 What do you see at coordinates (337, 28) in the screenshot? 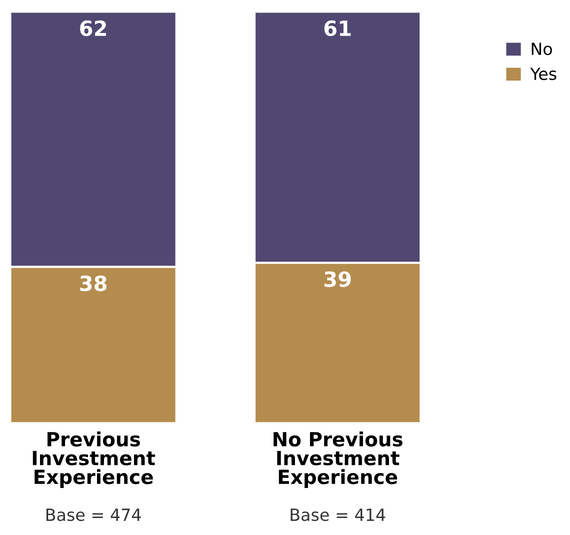
I see `data-label: 61` at bounding box center [337, 28].